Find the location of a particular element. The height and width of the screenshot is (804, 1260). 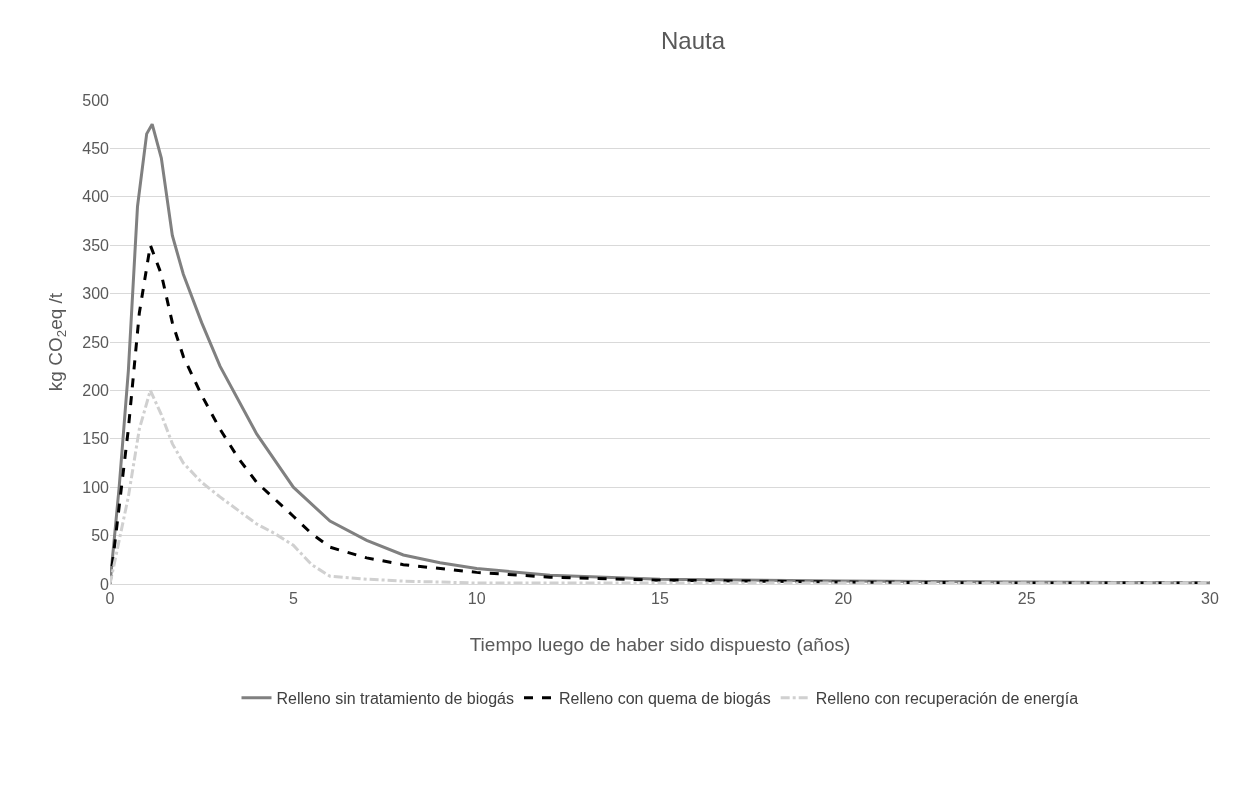

y-tick-label: 300 is located at coordinates (96, 294).